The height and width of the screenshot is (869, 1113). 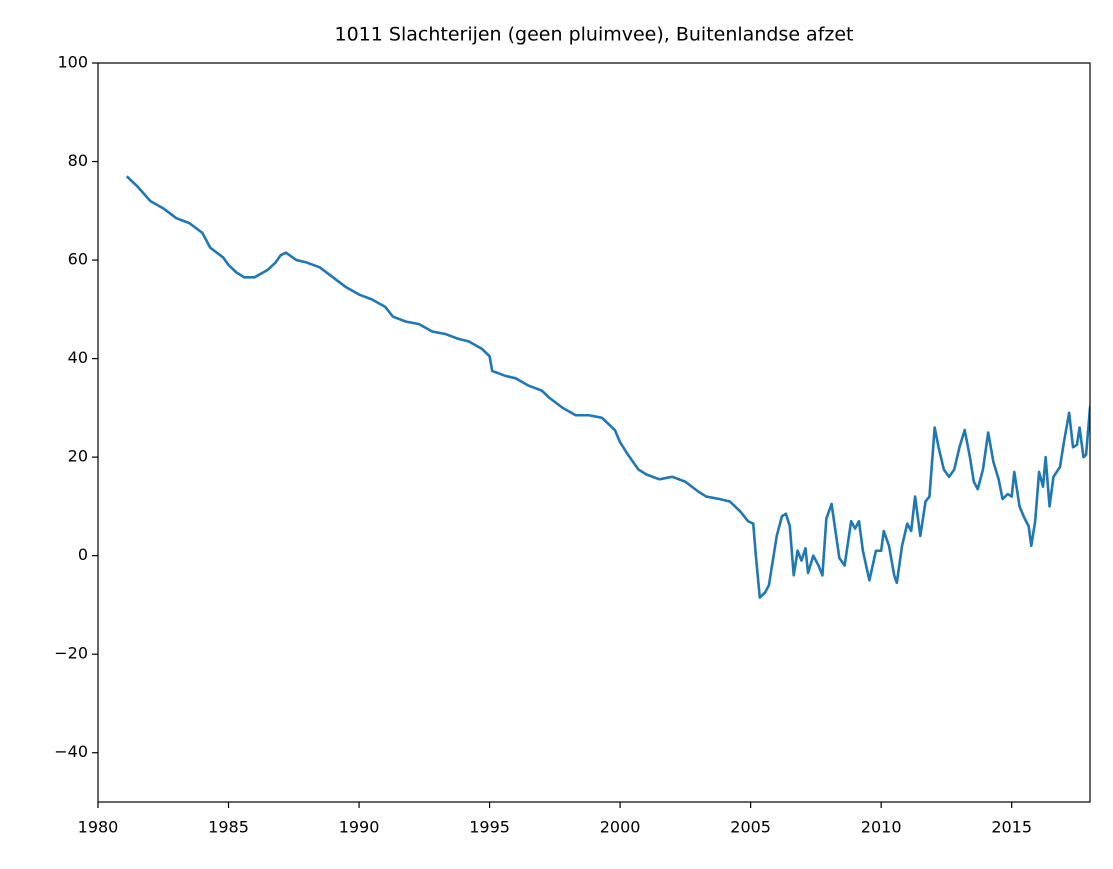 What do you see at coordinates (750, 827) in the screenshot?
I see `x-tick-label: 2005` at bounding box center [750, 827].